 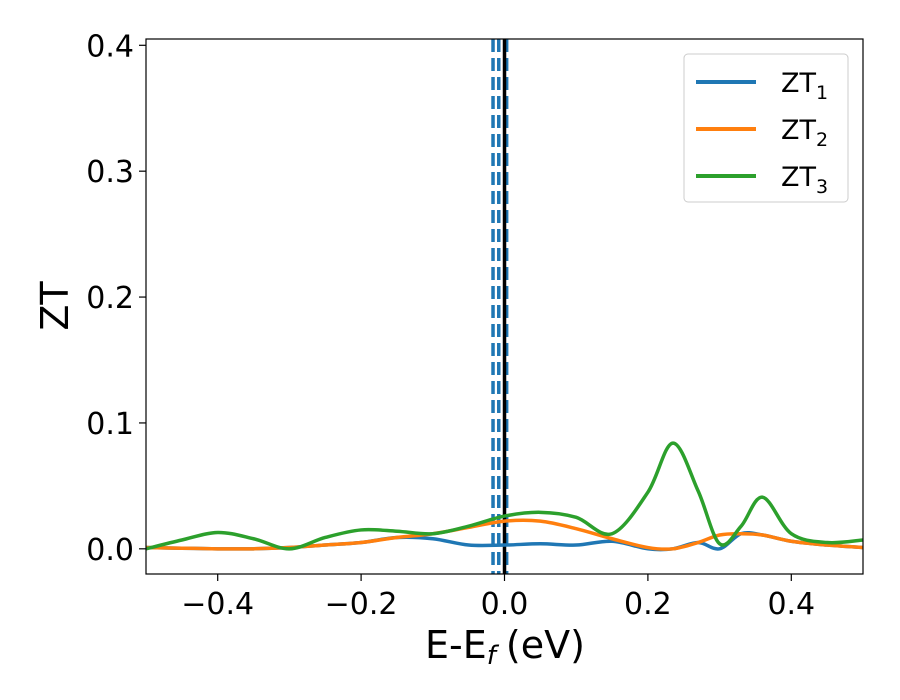 What do you see at coordinates (791, 604) in the screenshot?
I see `x-tick-label: 0.4` at bounding box center [791, 604].